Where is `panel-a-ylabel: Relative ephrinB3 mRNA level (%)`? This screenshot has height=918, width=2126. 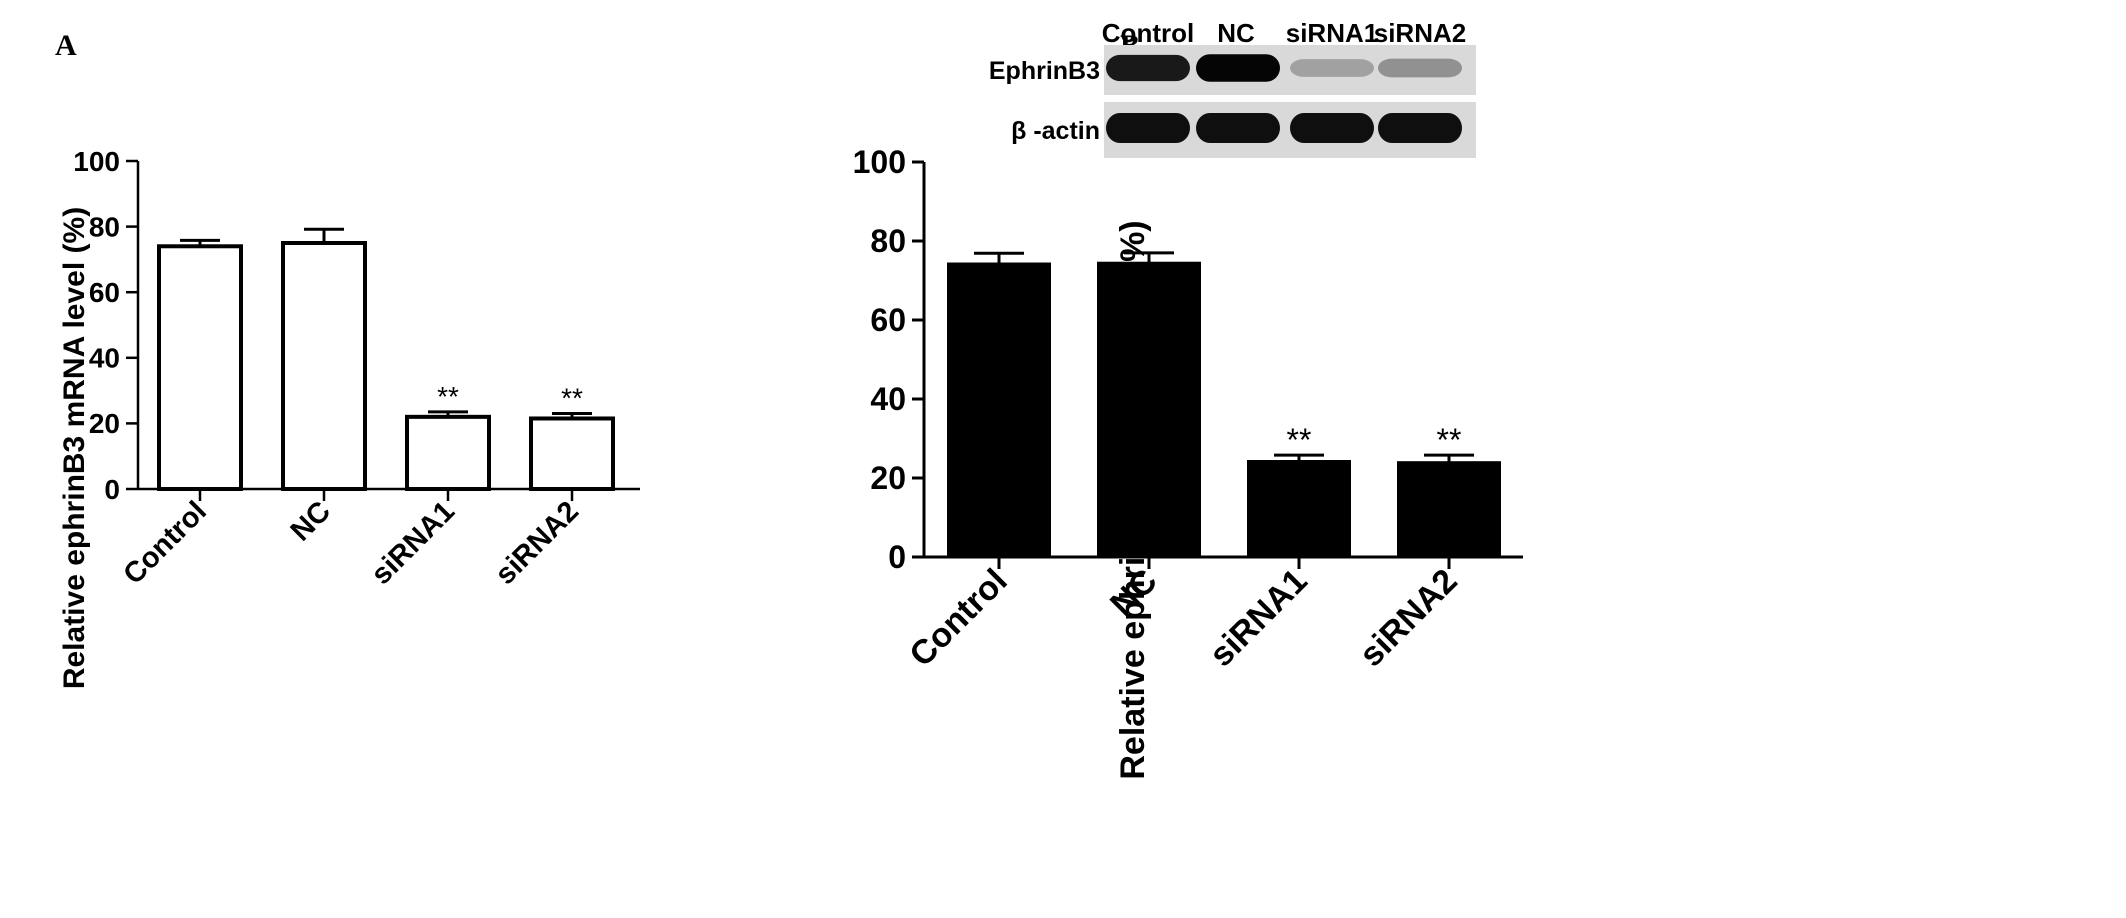 panel-a-ylabel: Relative ephrinB3 mRNA level (%) is located at coordinates (74, 448).